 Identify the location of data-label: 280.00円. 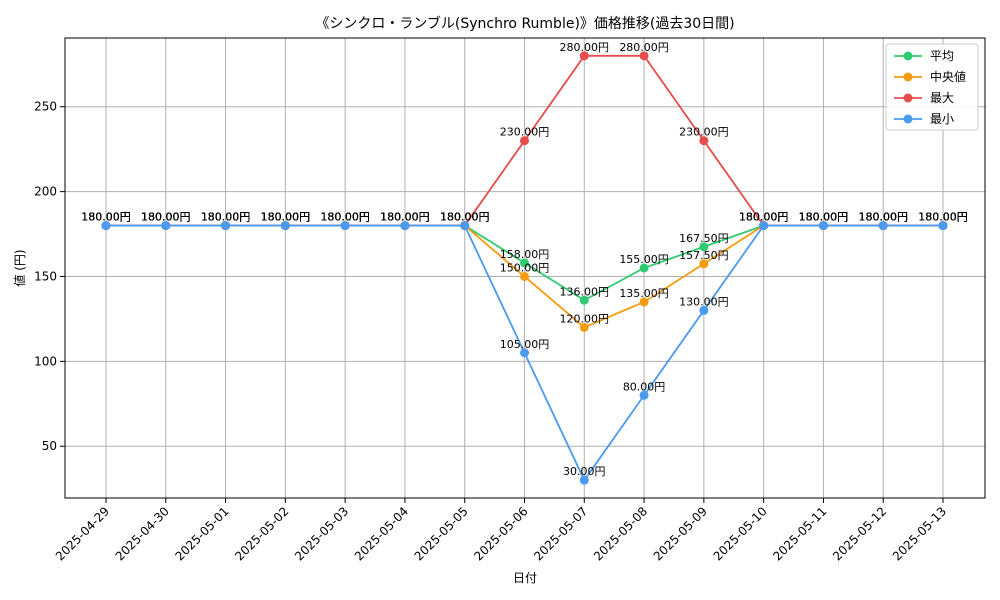
(585, 47).